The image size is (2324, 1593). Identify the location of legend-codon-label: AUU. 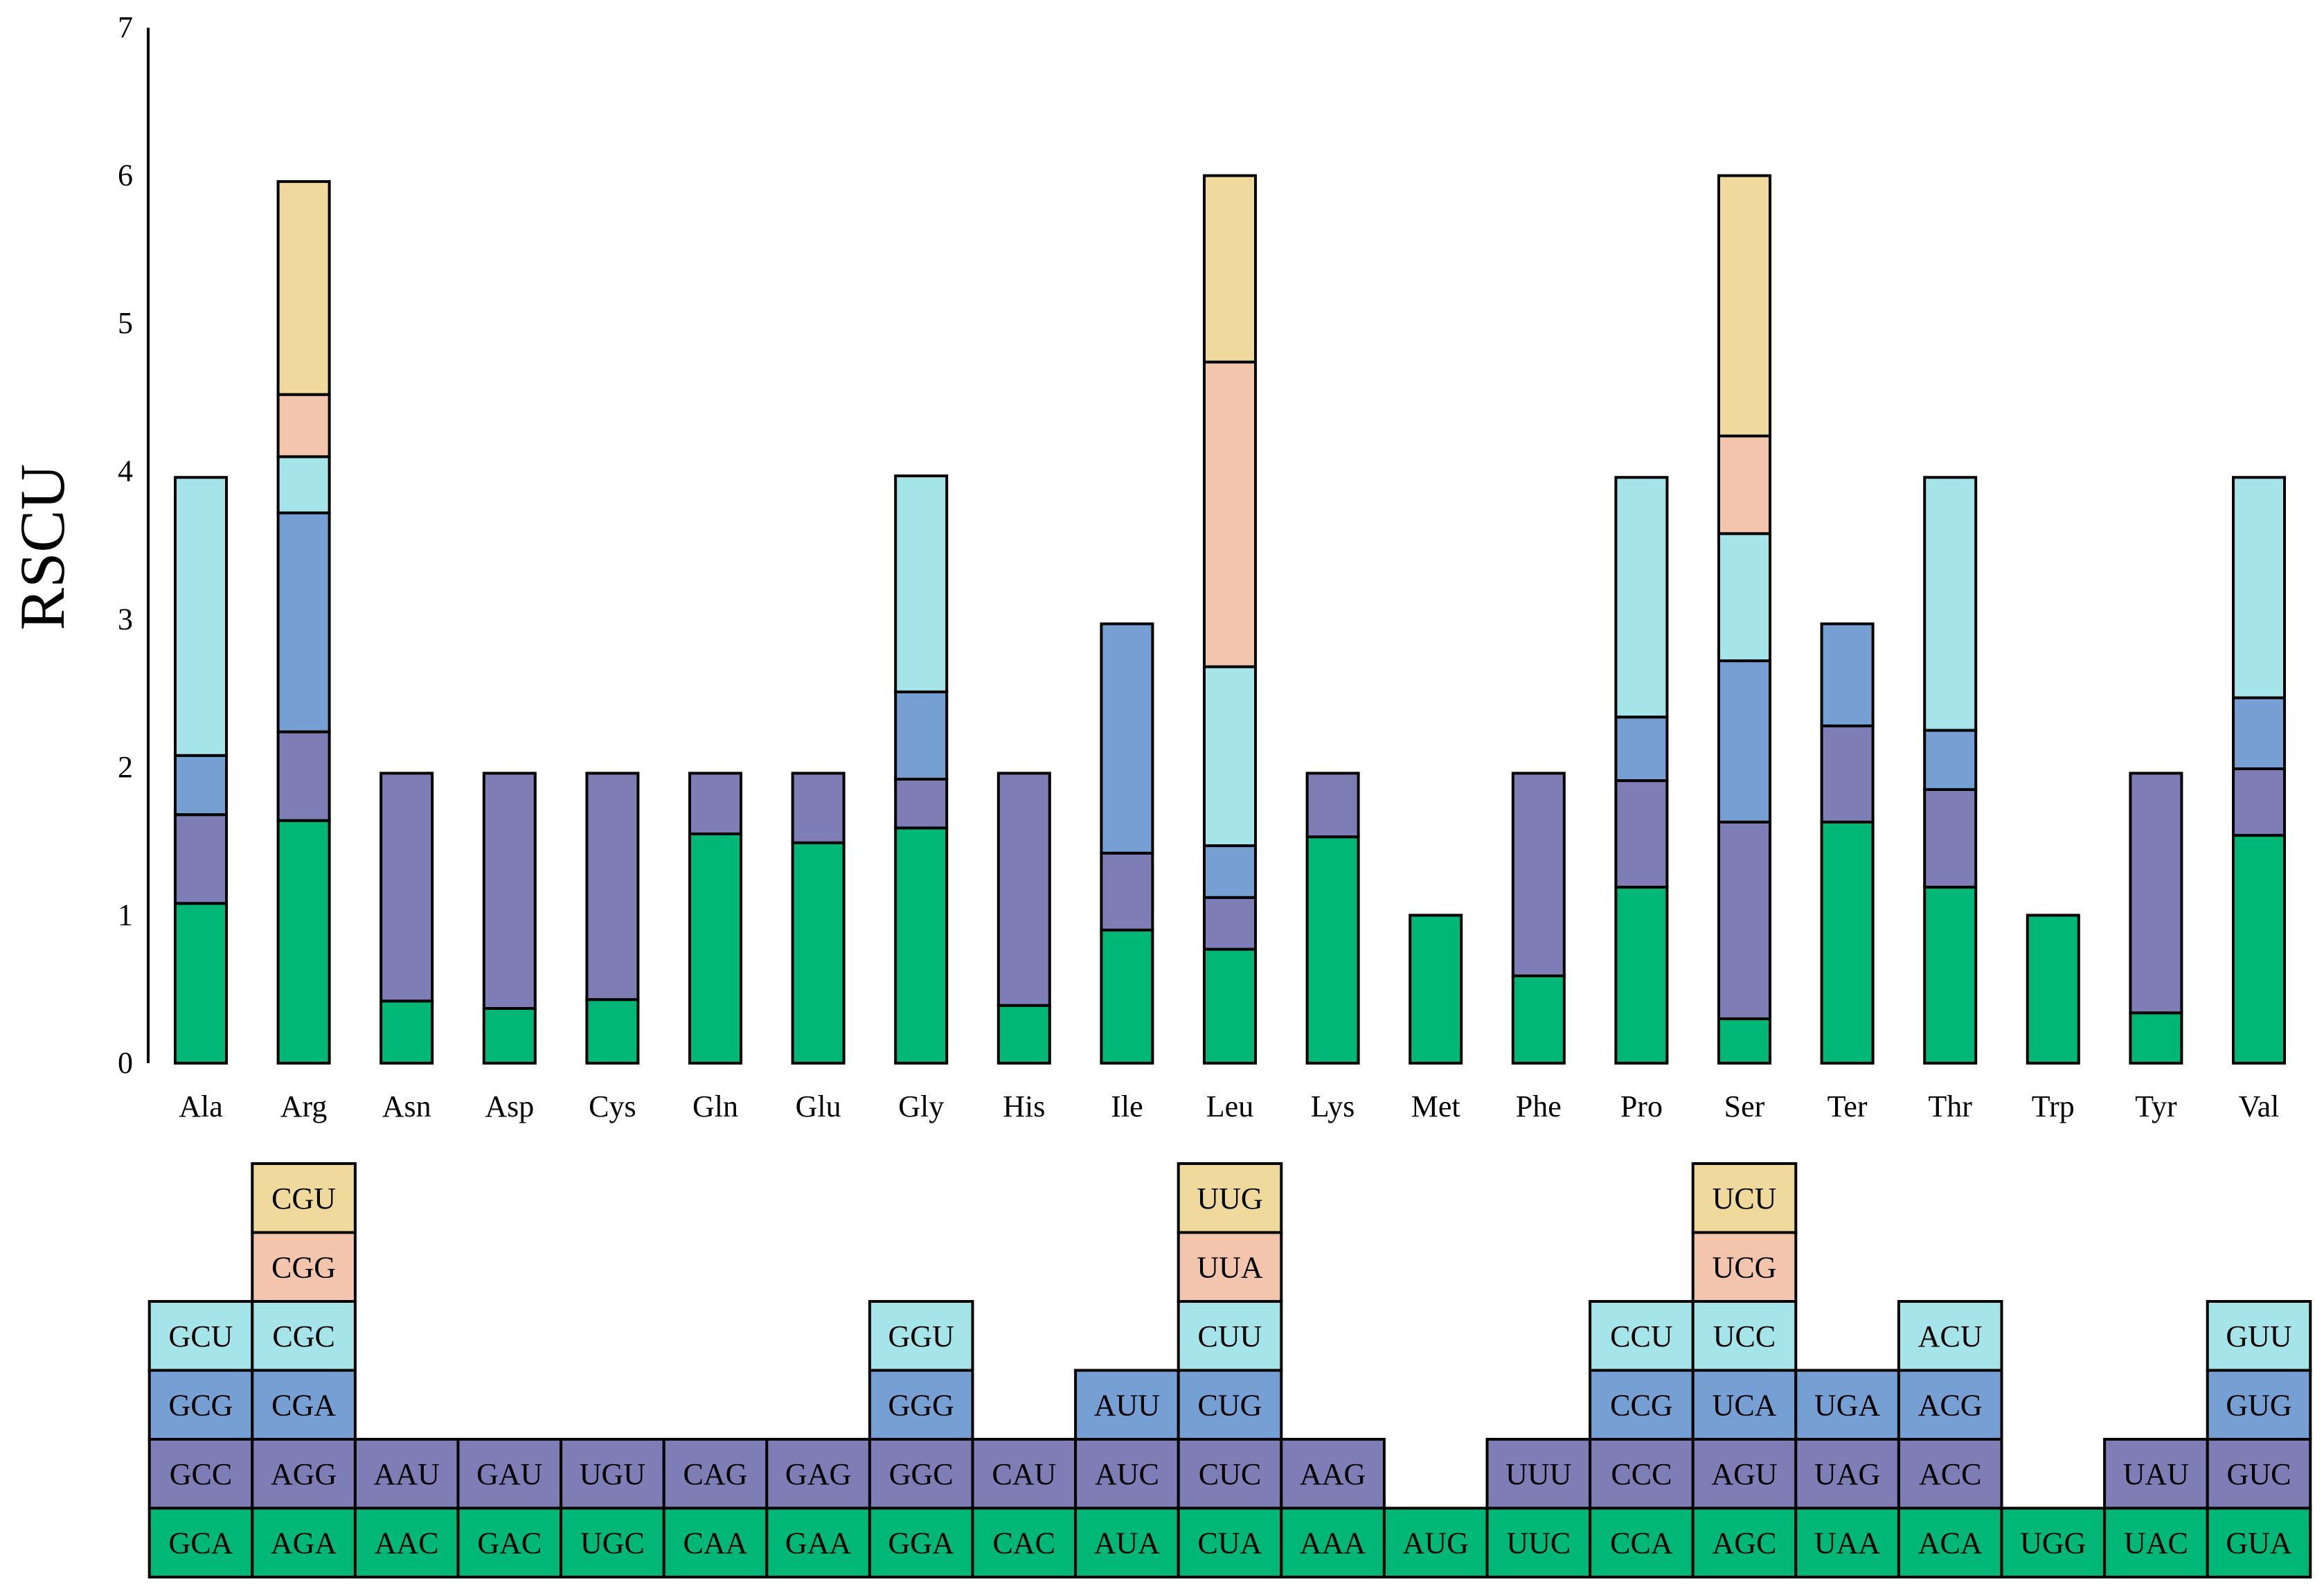
(1127, 1405).